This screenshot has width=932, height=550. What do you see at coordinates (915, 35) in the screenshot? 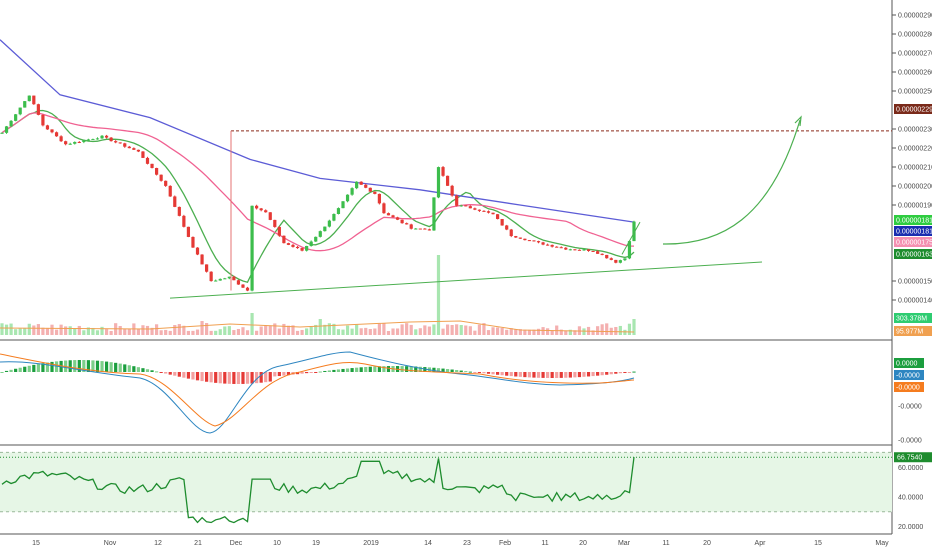
I see `price-tick-label: 0.00000280` at bounding box center [915, 35].